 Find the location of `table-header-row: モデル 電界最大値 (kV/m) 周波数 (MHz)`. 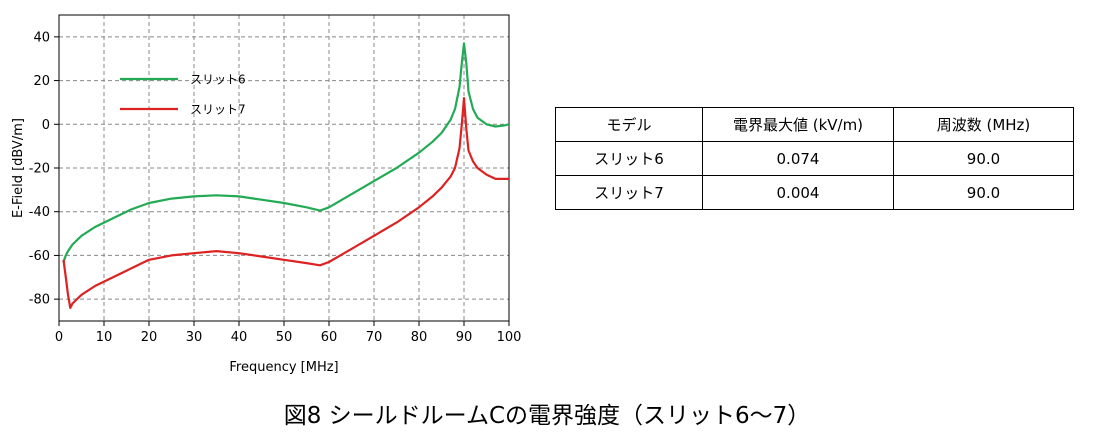

table-header-row: モデル 電界最大値 (kV/m) 周波数 (MHz) is located at coordinates (814, 124).